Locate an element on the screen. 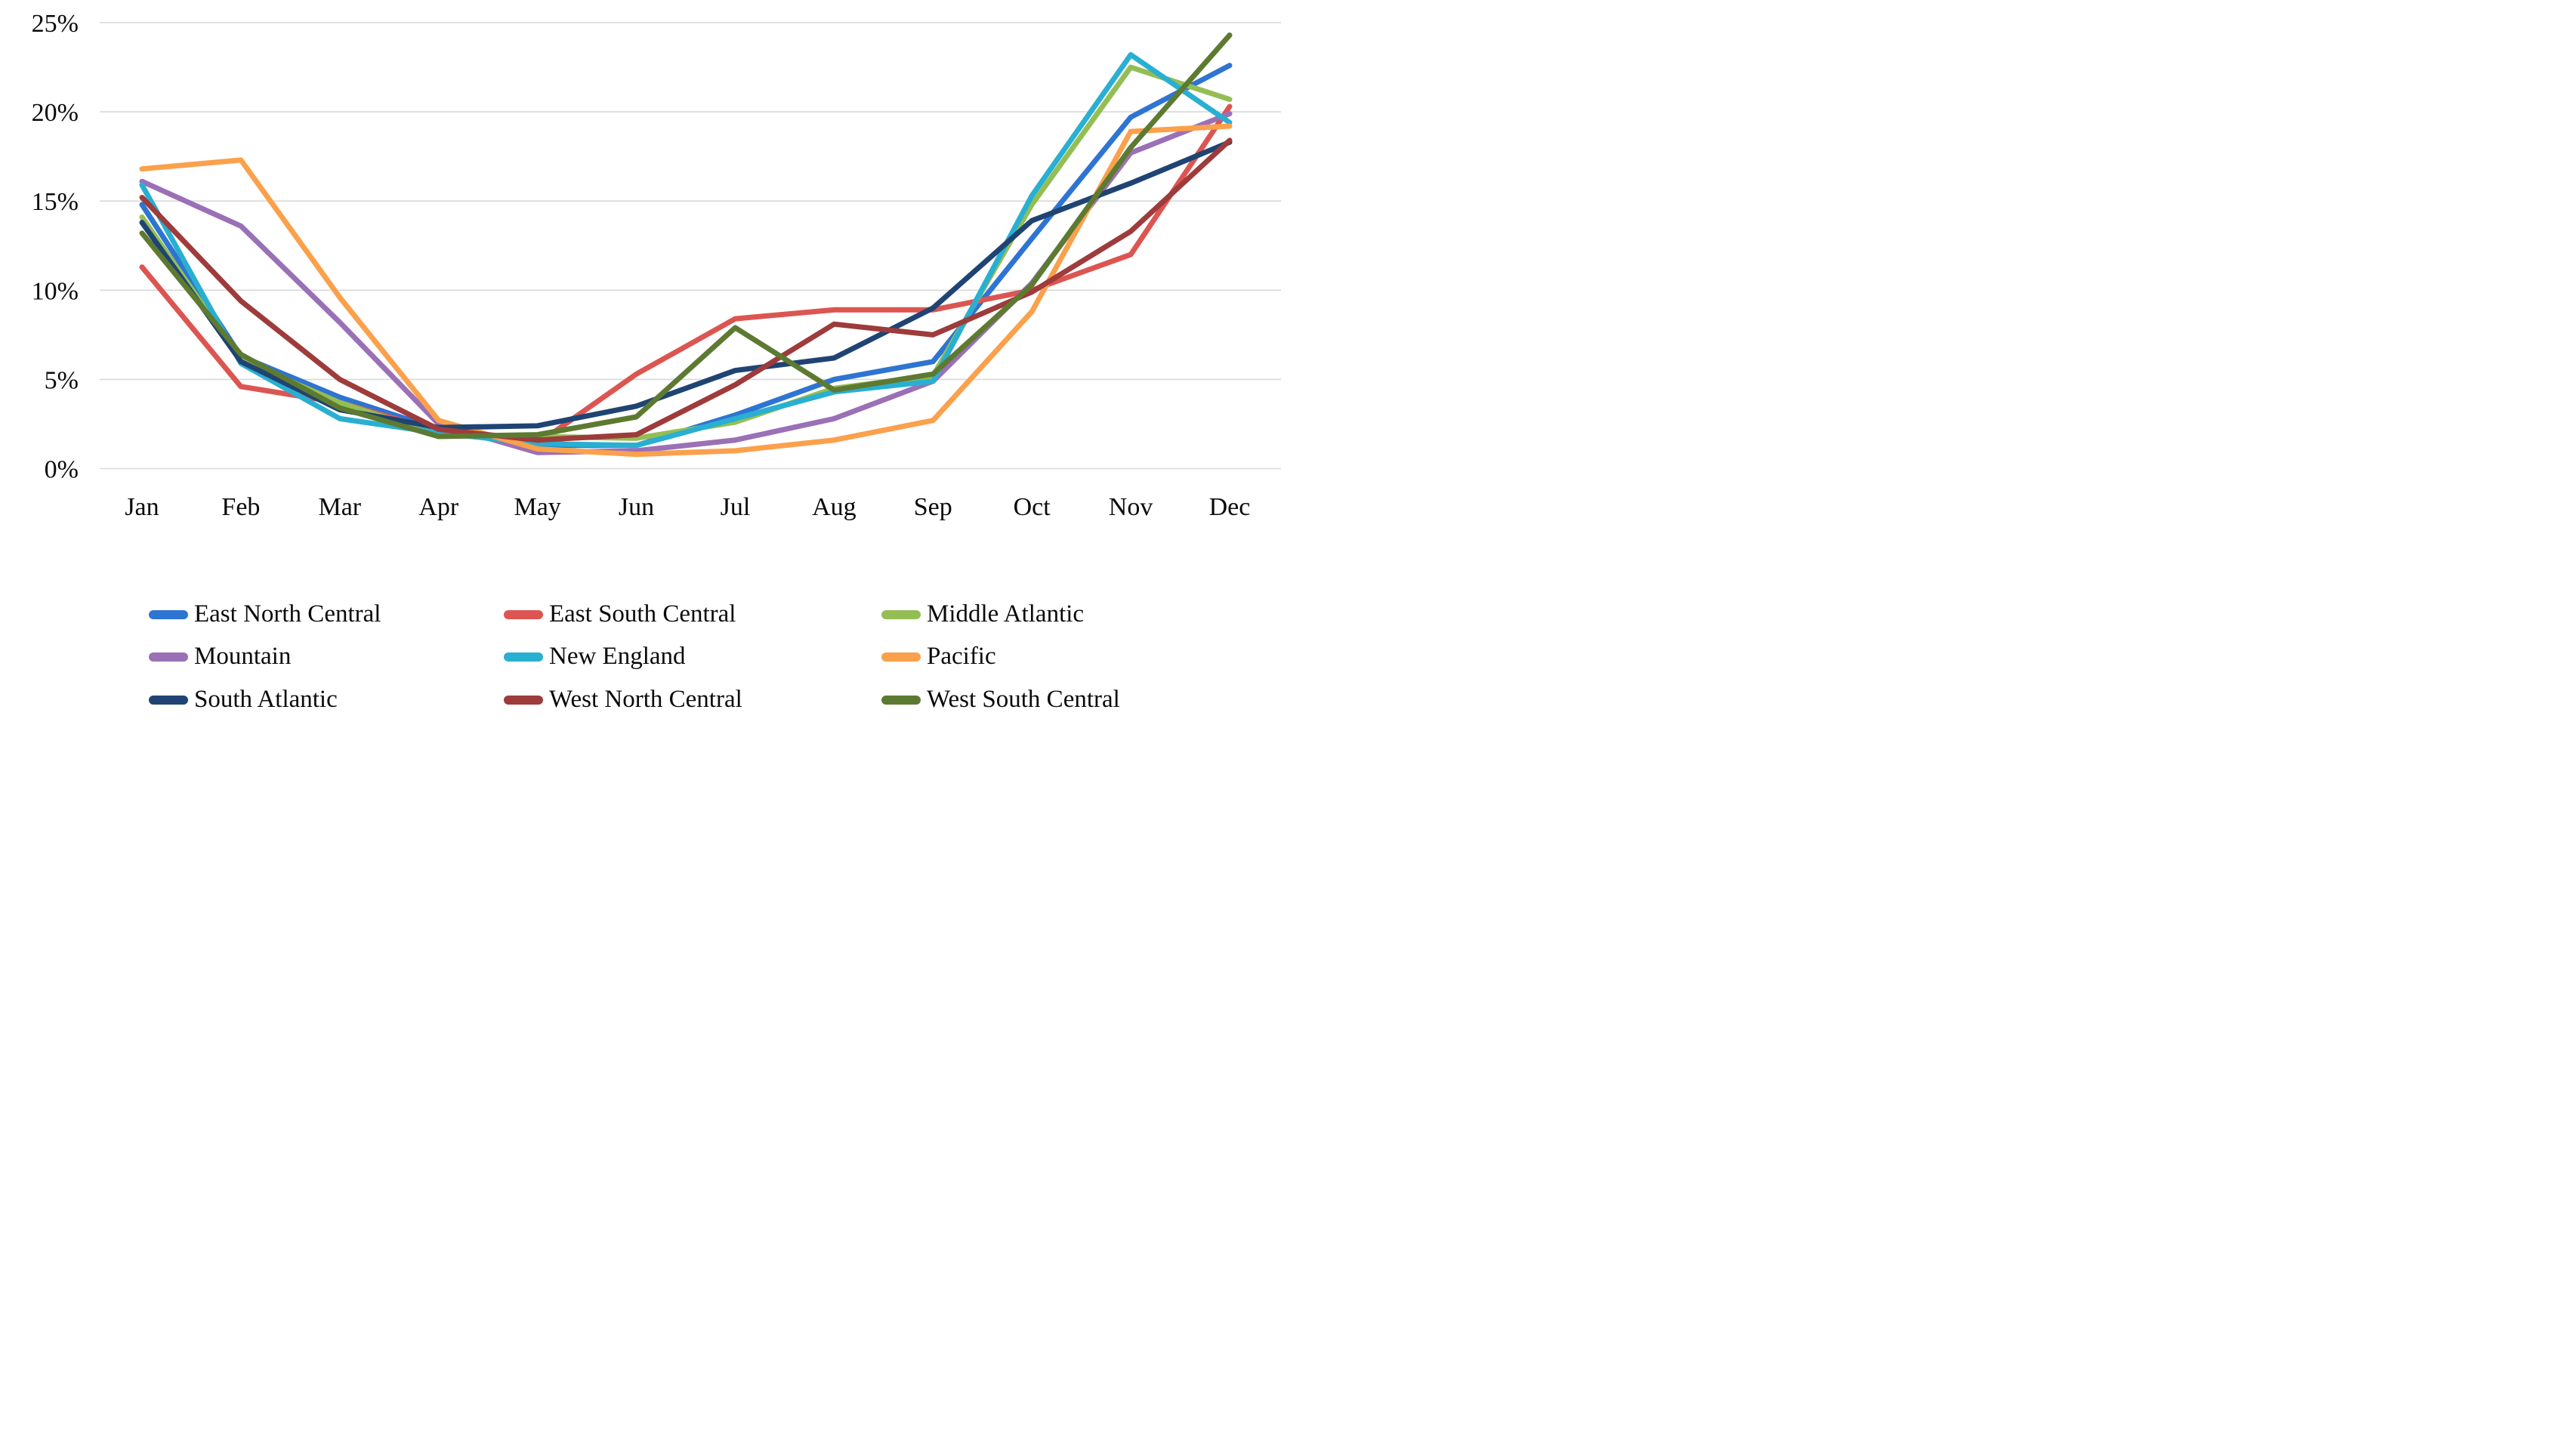  legend-label-mountain: Mountain is located at coordinates (243, 656).